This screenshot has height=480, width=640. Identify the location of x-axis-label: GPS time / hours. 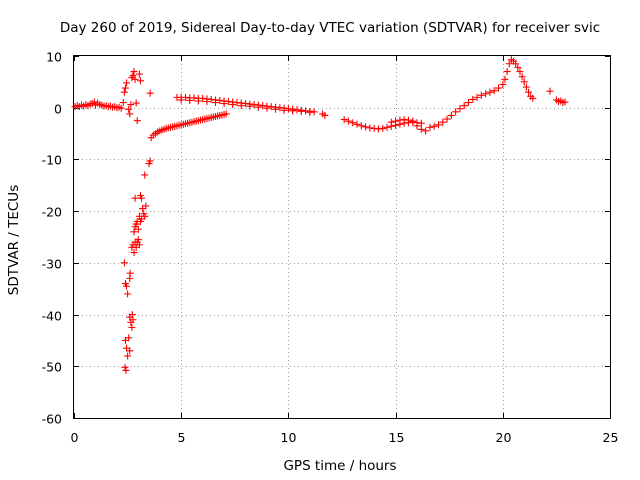
(339, 466).